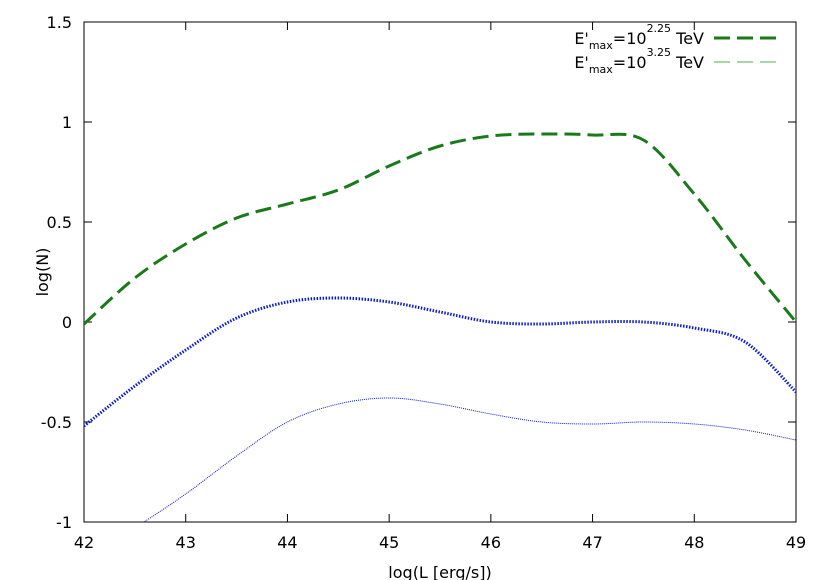 The height and width of the screenshot is (580, 830). Describe the element at coordinates (491, 542) in the screenshot. I see `x-tick-label: 46` at that location.